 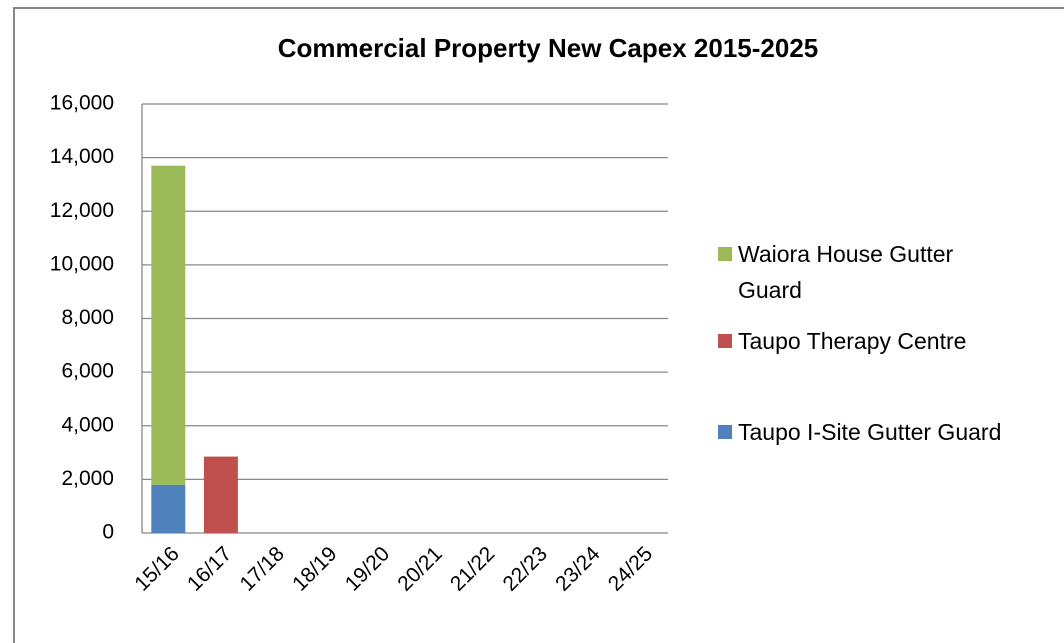 What do you see at coordinates (87, 478) in the screenshot?
I see `y-tick-label: 2,000` at bounding box center [87, 478].